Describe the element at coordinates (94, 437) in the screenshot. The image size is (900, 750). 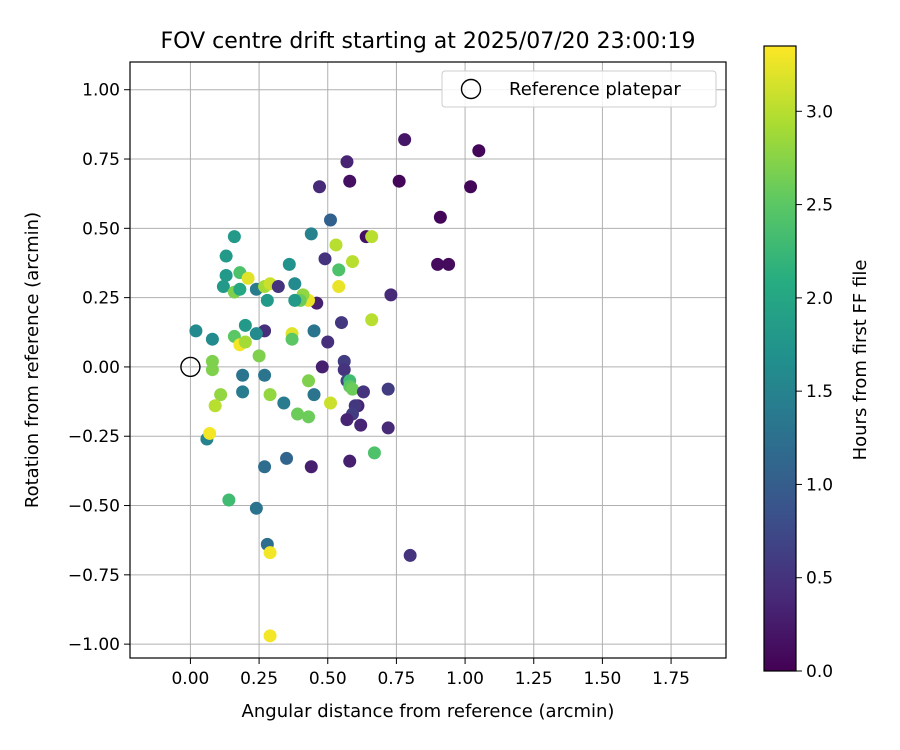
I see `y-tick-label: −0.25` at that location.